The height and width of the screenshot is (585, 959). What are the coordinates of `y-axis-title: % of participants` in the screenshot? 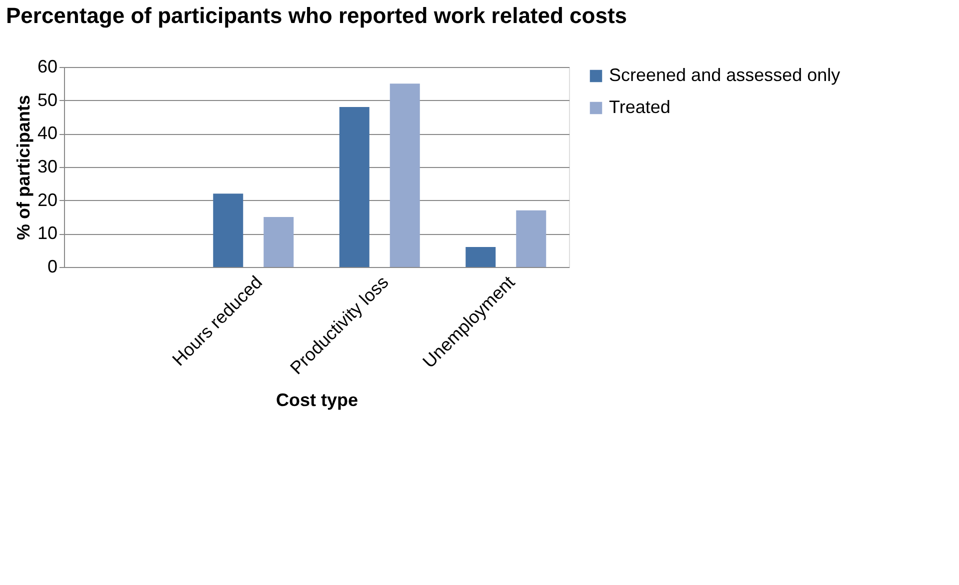 It's located at (23, 167).